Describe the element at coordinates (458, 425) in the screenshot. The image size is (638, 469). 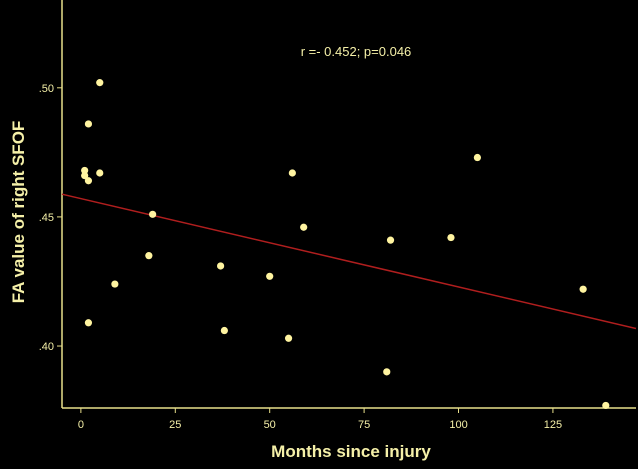
I see `x-tick-label: 100` at that location.